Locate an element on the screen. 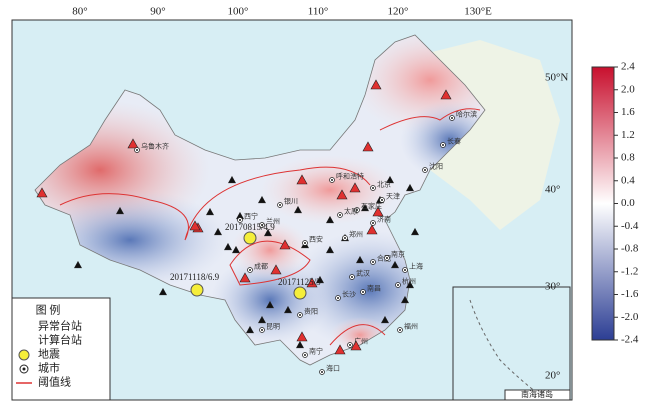 Image resolution: width=663 pixels, height=414 pixels. inset-boundary is located at coordinates (505, 347).